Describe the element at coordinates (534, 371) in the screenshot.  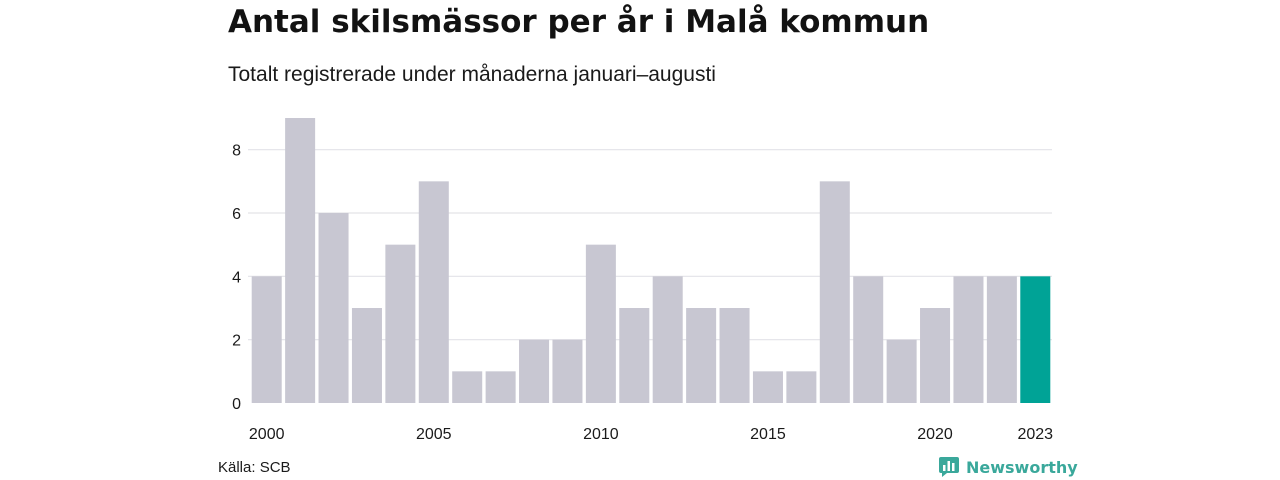
I see `bar-2008` at that location.